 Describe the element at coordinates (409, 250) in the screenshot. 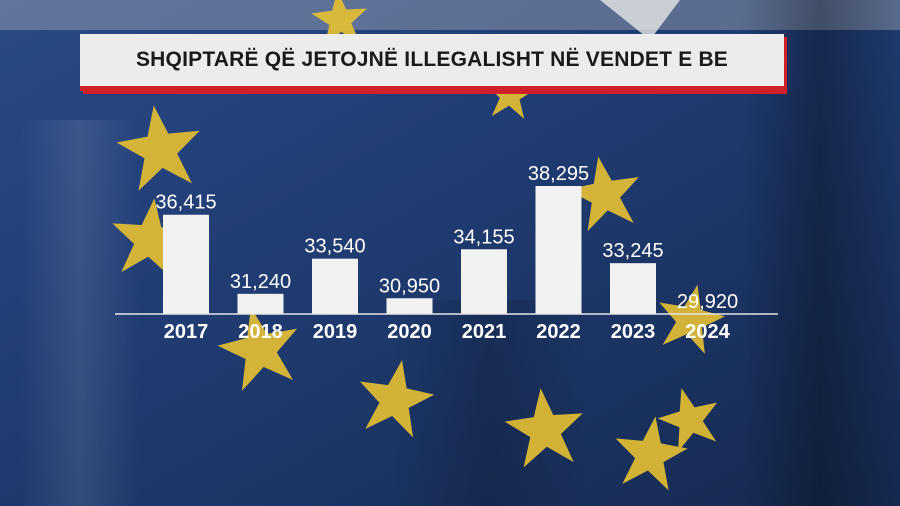

I see `bars-group` at that location.